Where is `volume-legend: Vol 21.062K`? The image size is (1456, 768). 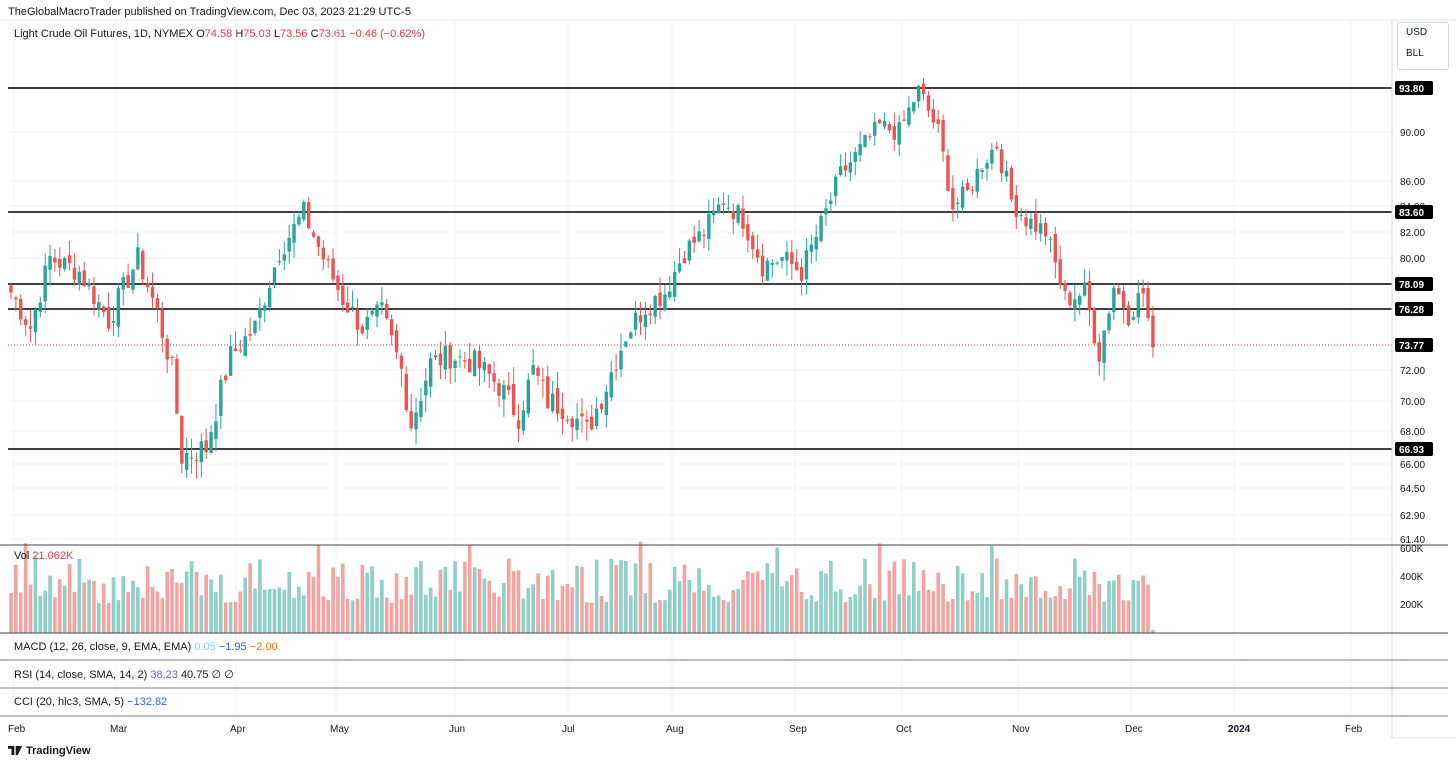 volume-legend: Vol 21.062K is located at coordinates (43, 556).